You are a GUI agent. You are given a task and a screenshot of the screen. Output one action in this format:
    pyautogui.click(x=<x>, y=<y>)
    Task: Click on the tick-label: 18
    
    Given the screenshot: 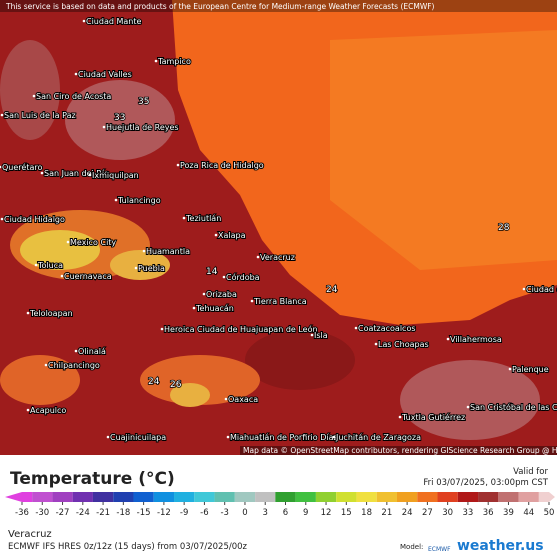 What is the action you would take?
    pyautogui.click(x=366, y=513)
    